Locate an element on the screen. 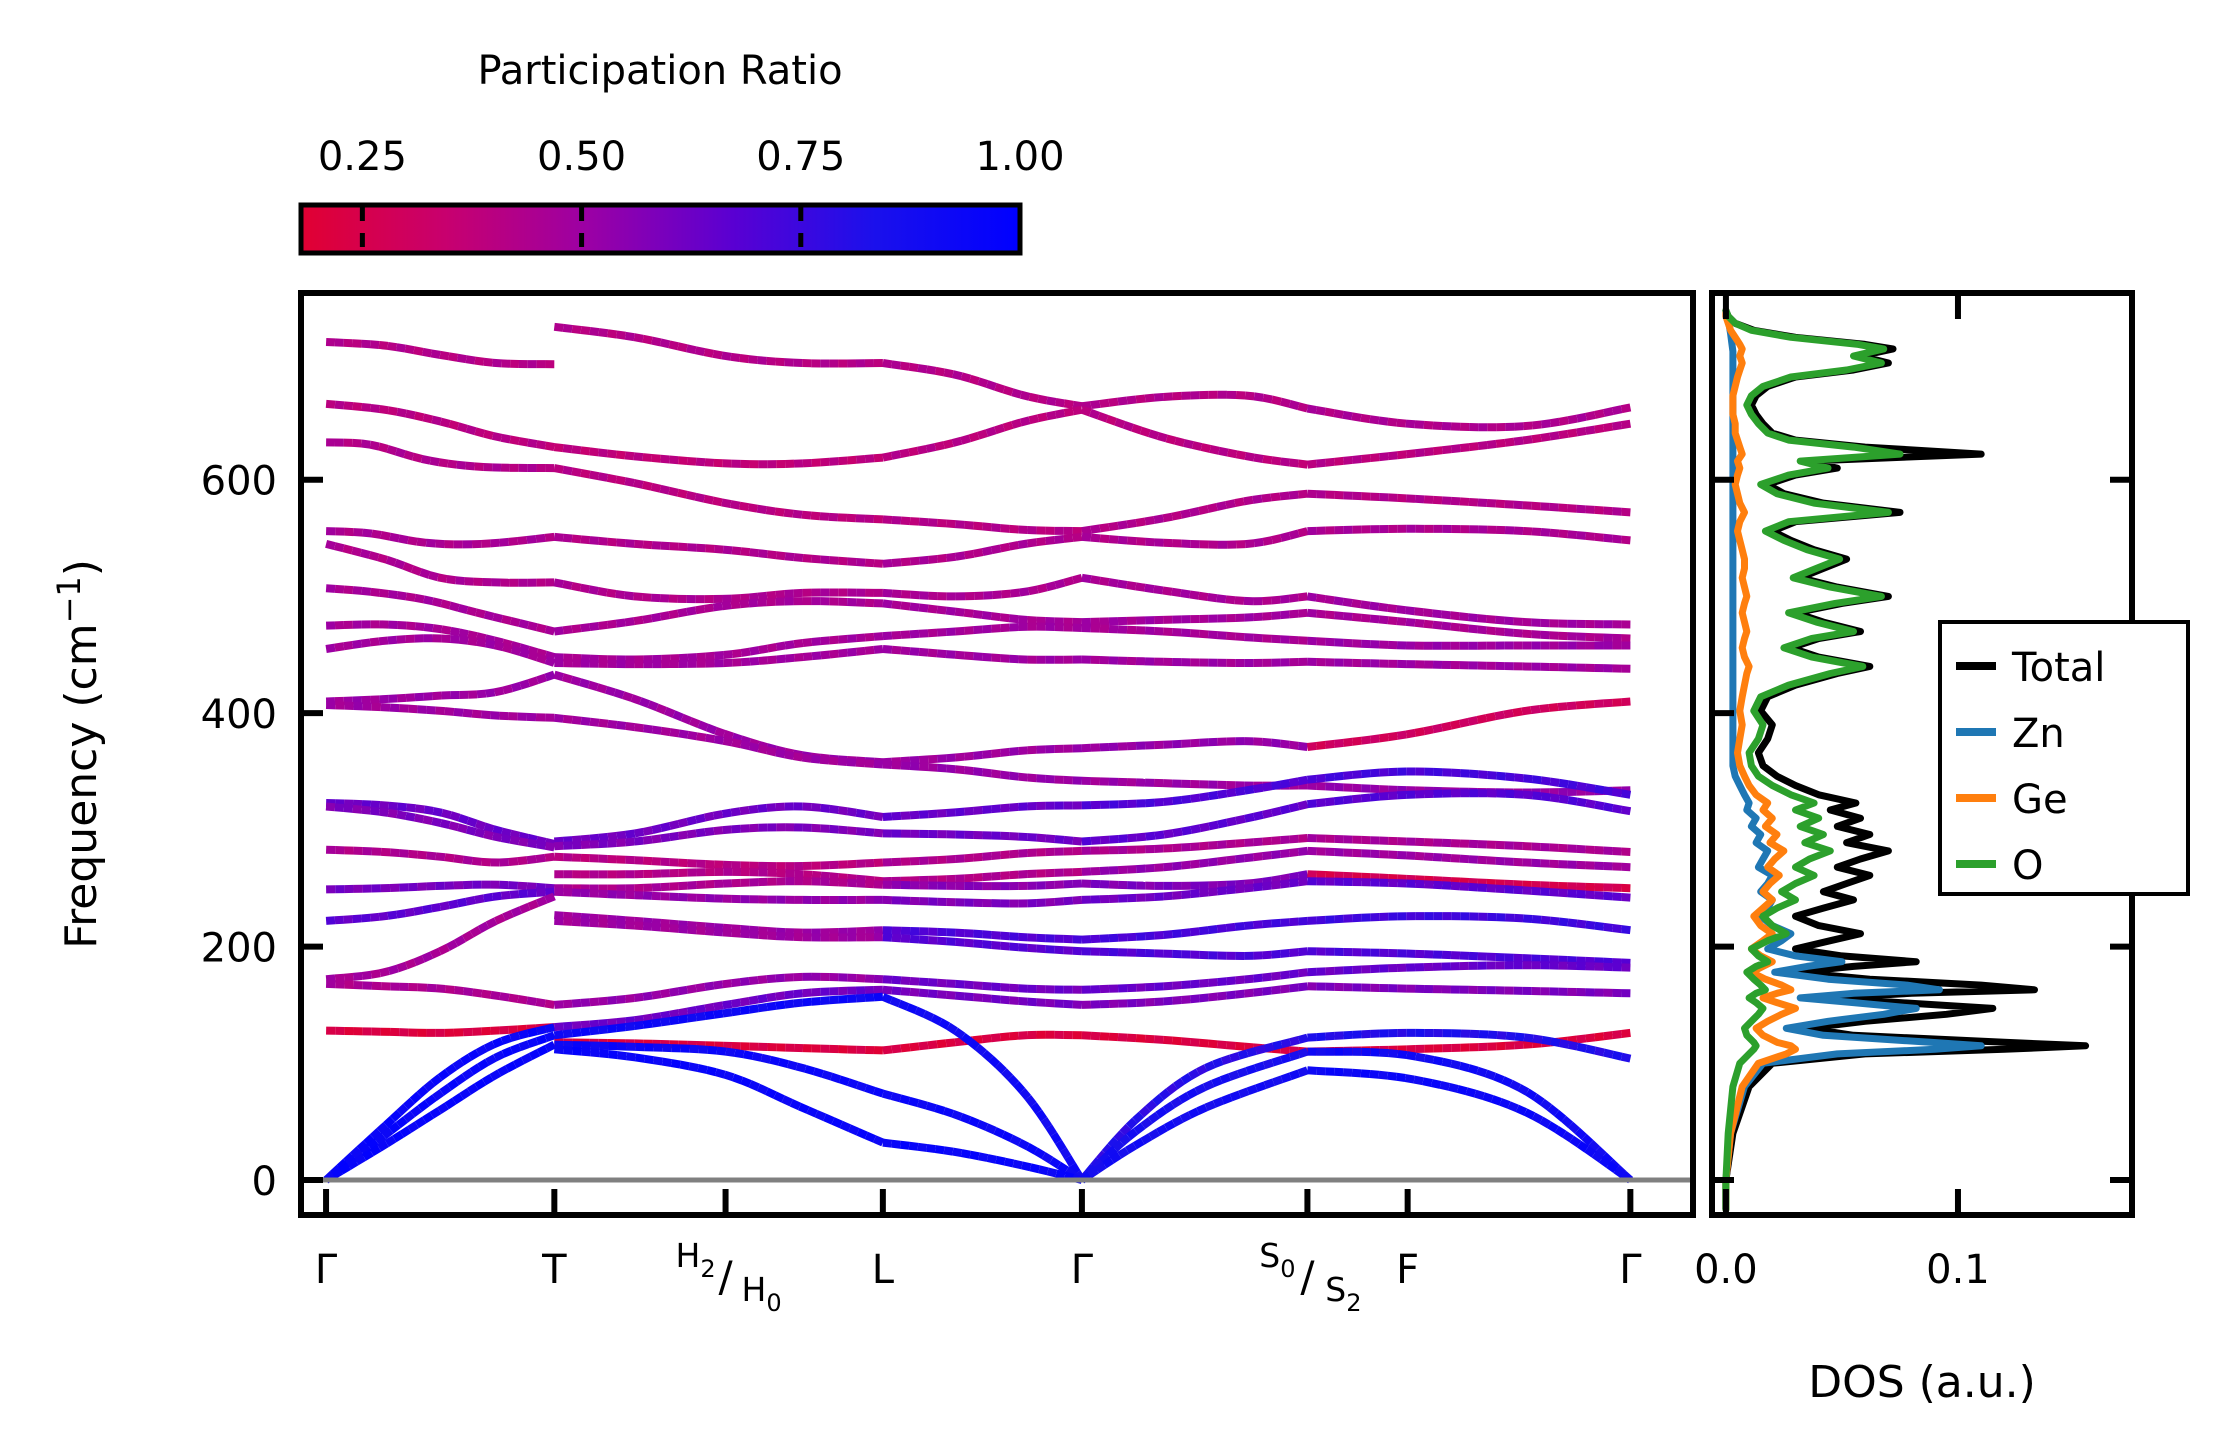  band-y-axis-label: Frequency (cm−1) is located at coordinates (78, 754).